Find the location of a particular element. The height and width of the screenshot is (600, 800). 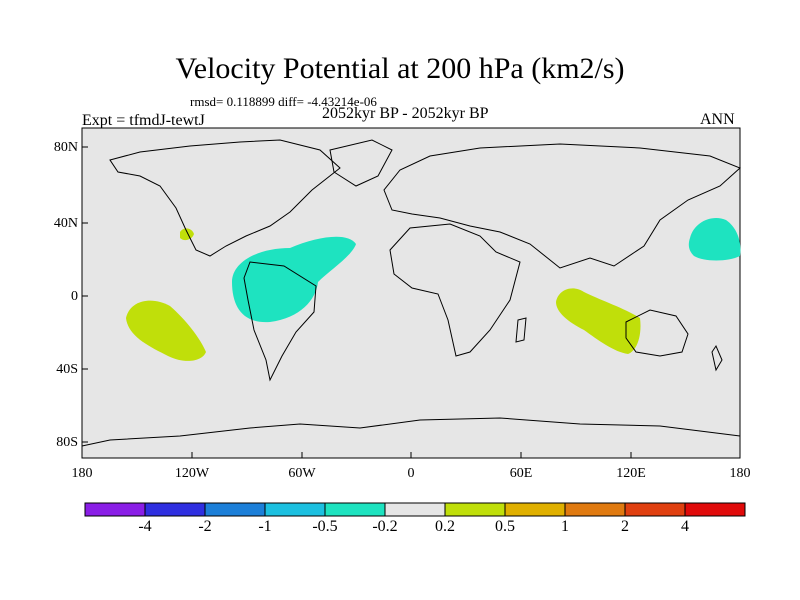

coast-antarctica is located at coordinates (411, 432).